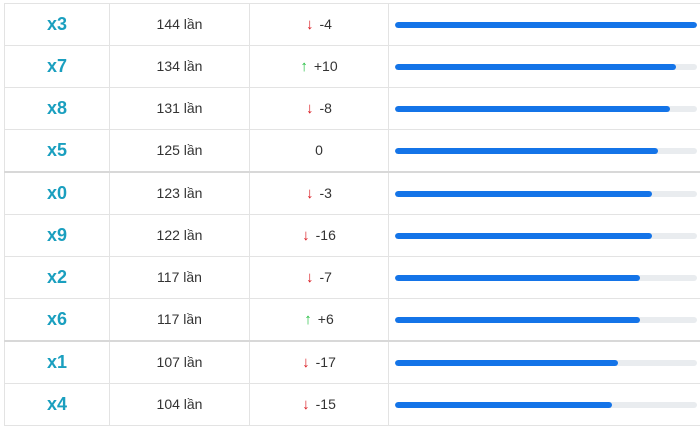 The width and height of the screenshot is (700, 431). I want to click on change-cell: ↓ -4, so click(319, 24).